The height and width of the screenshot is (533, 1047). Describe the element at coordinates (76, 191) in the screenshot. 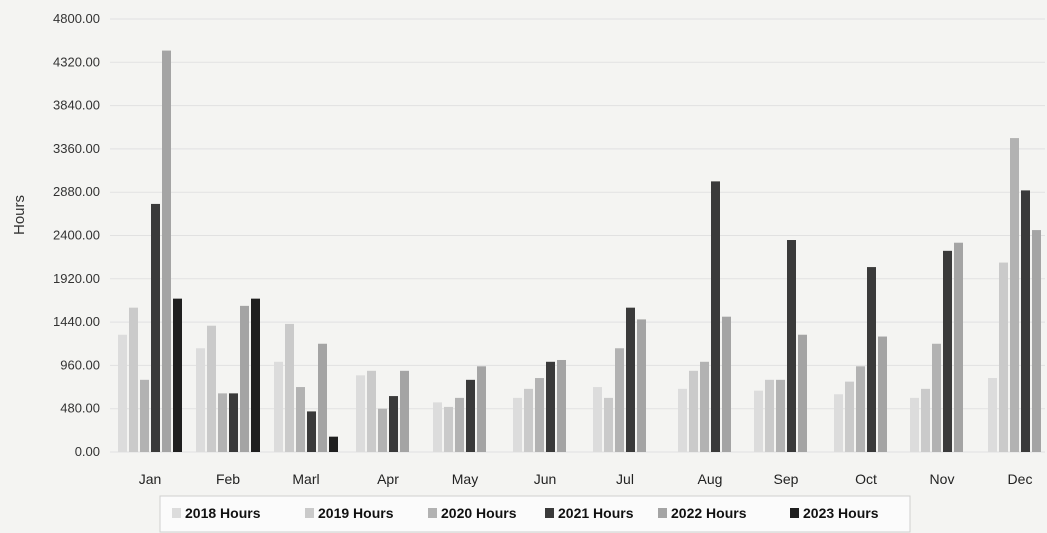

I see `y-tick-label: 2880.00` at that location.